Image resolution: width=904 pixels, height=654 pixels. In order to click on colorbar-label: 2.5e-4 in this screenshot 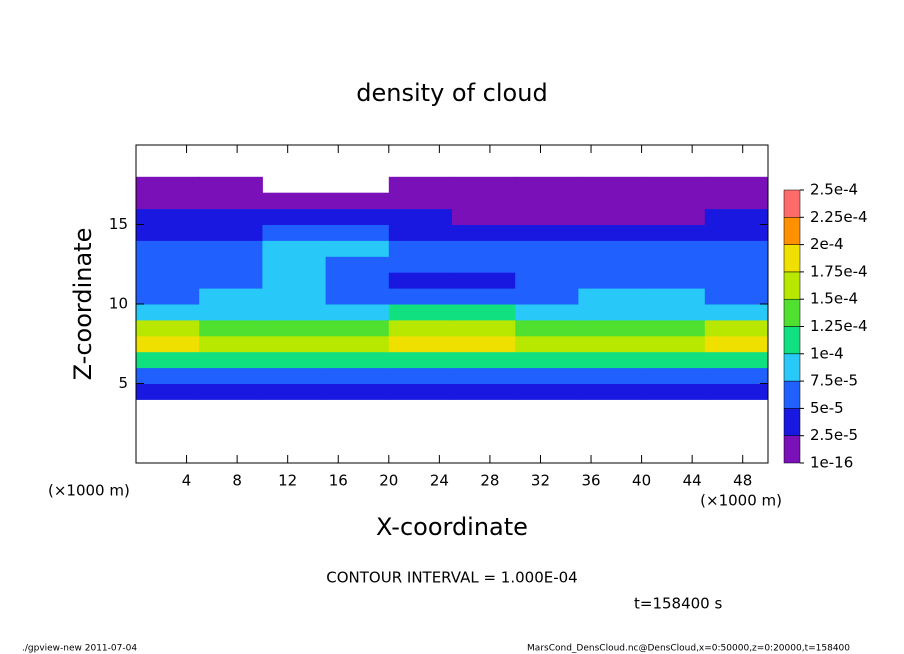, I will do `click(834, 190)`.